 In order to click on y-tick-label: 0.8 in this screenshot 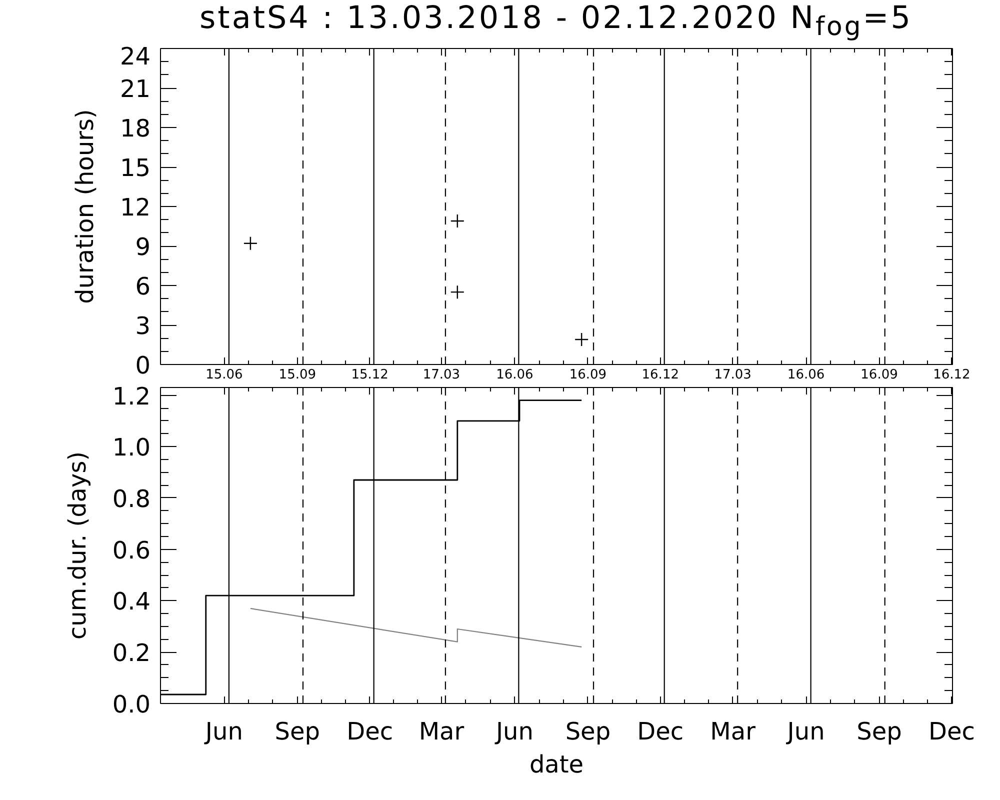, I will do `click(131, 498)`.